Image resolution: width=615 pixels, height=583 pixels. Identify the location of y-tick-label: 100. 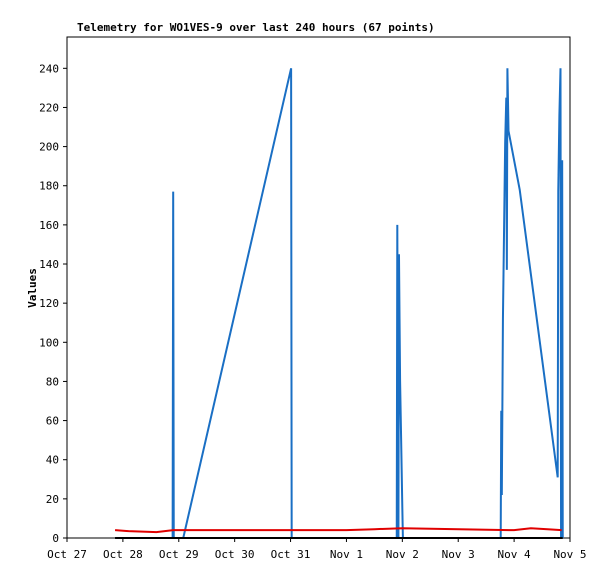
(49, 342).